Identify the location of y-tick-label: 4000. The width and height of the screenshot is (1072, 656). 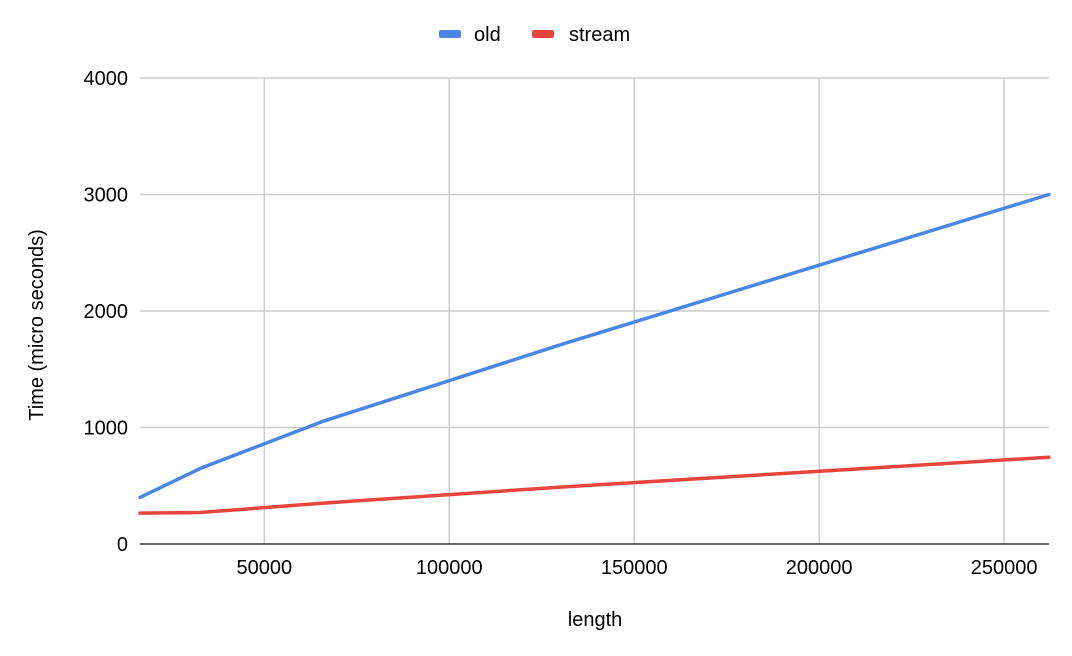
(106, 79).